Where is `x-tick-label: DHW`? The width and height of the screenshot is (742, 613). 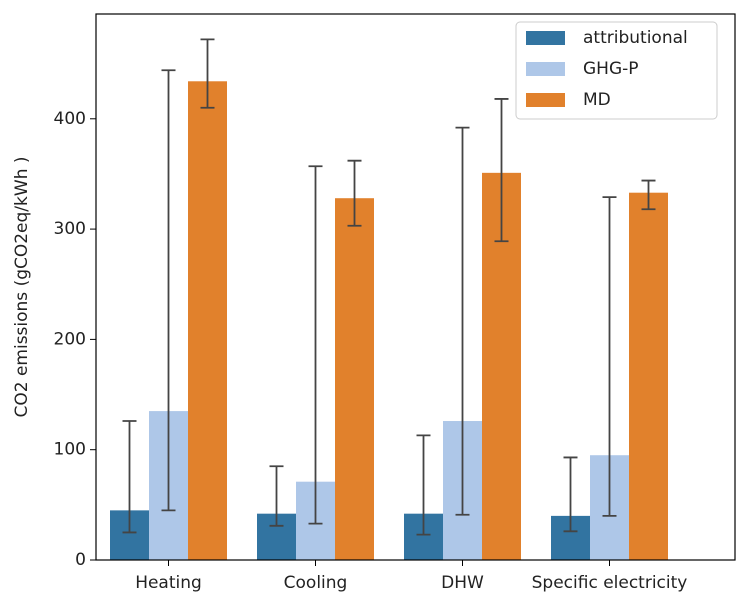
x-tick-label: DHW is located at coordinates (462, 583).